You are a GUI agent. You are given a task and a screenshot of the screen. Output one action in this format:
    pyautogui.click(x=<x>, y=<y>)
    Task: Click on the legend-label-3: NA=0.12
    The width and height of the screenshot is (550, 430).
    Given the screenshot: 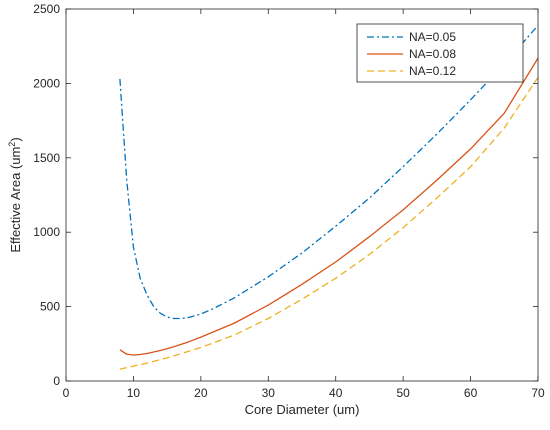 What is the action you would take?
    pyautogui.click(x=432, y=71)
    